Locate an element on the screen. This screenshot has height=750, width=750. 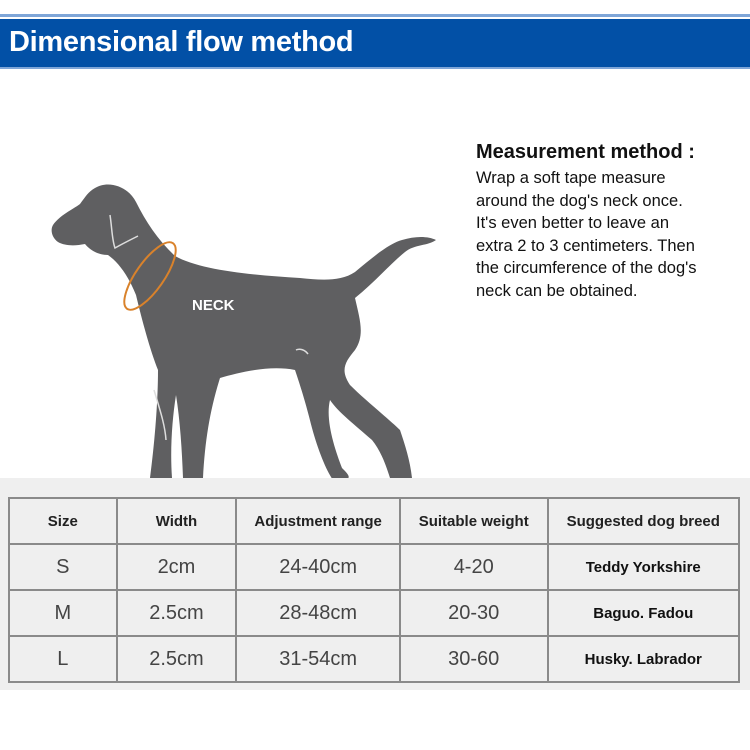
cell-weight: 30-60 is located at coordinates (473, 659).